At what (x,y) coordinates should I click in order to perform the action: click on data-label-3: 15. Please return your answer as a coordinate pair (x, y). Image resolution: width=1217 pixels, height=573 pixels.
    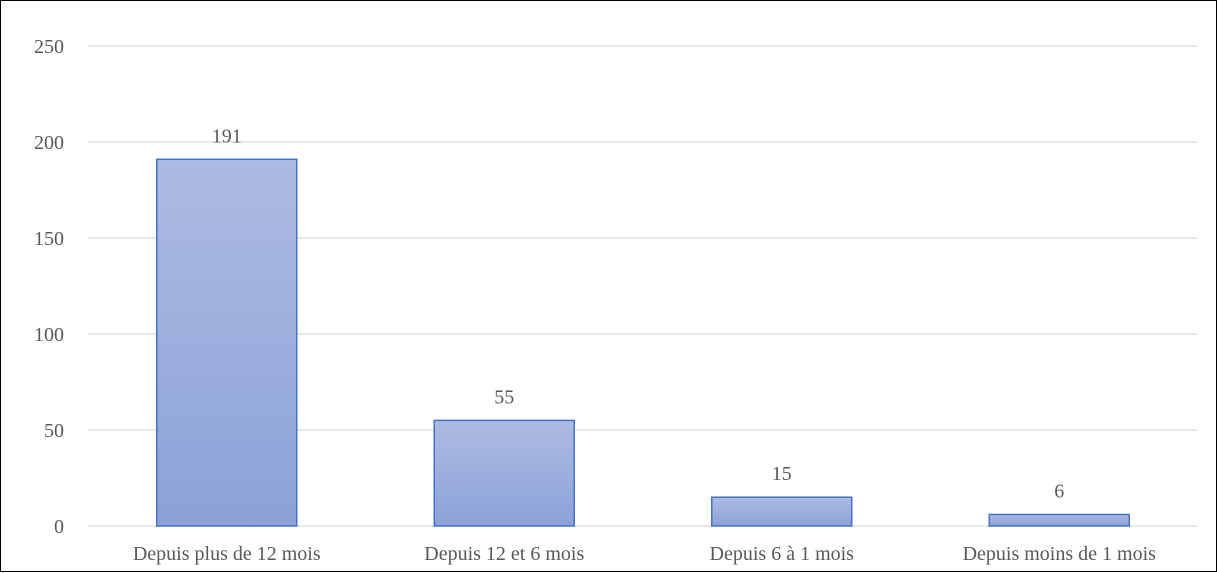
    Looking at the image, I should click on (782, 474).